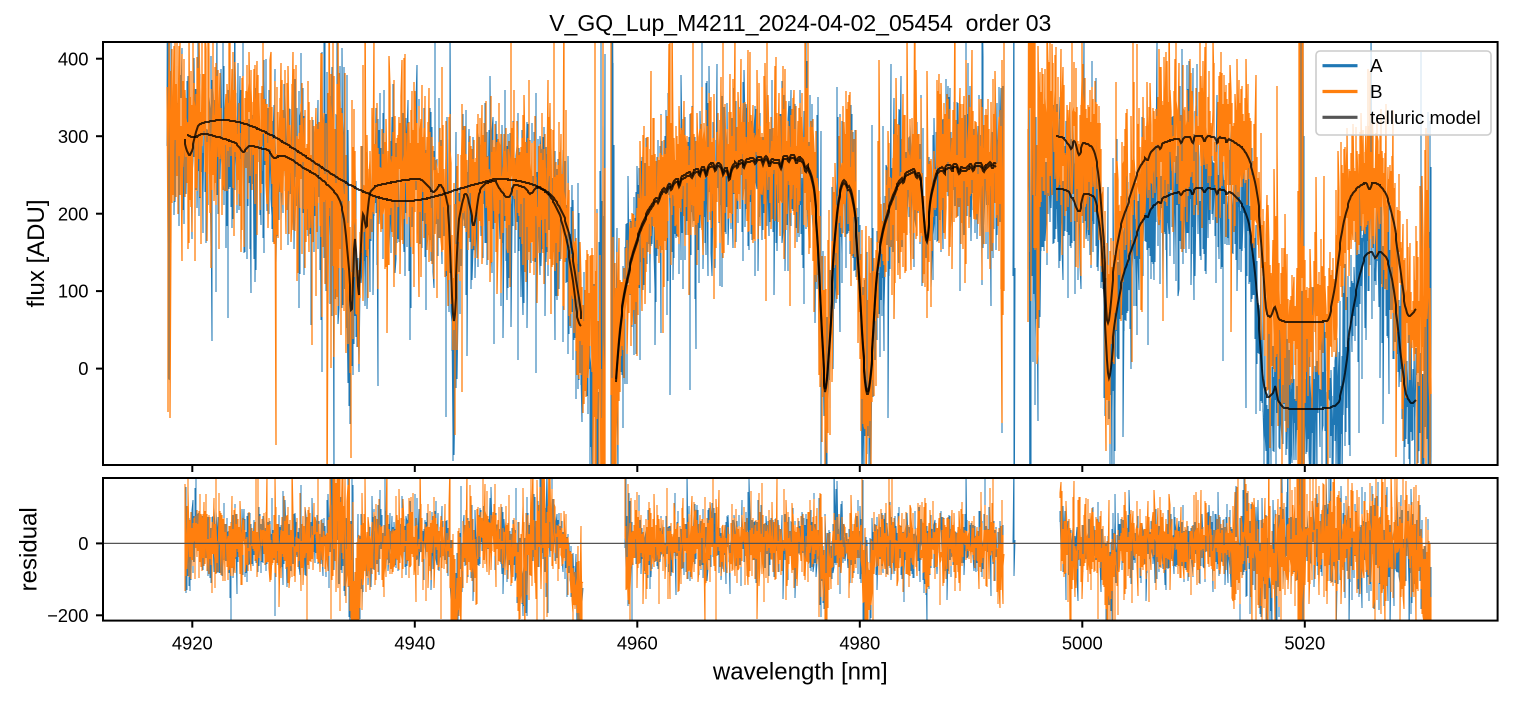 The height and width of the screenshot is (701, 1513). Describe the element at coordinates (36, 253) in the screenshot. I see `svg-text: flux [ADU]` at that location.